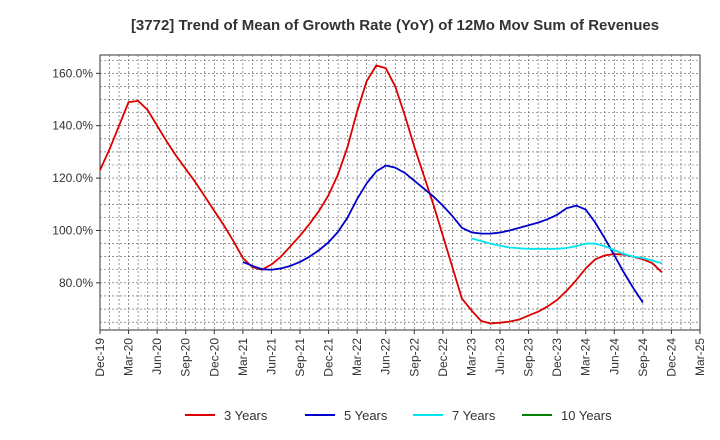 The image size is (720, 440). I want to click on x-tick-label: Jun-21, so click(271, 356).